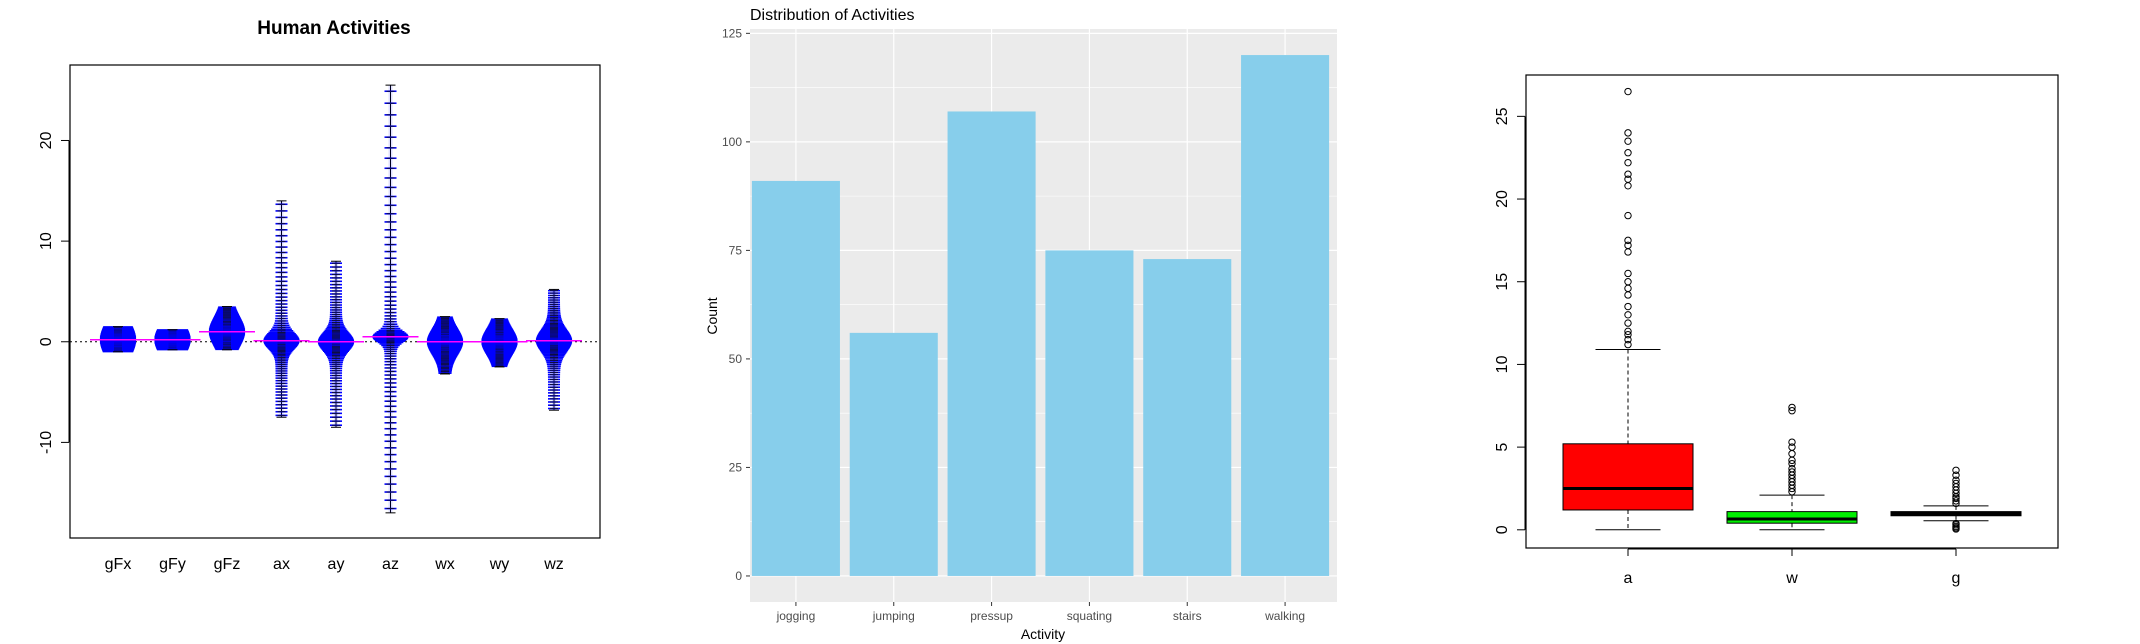 The image size is (2140, 644). I want to click on bean-gFy, so click(172, 340).